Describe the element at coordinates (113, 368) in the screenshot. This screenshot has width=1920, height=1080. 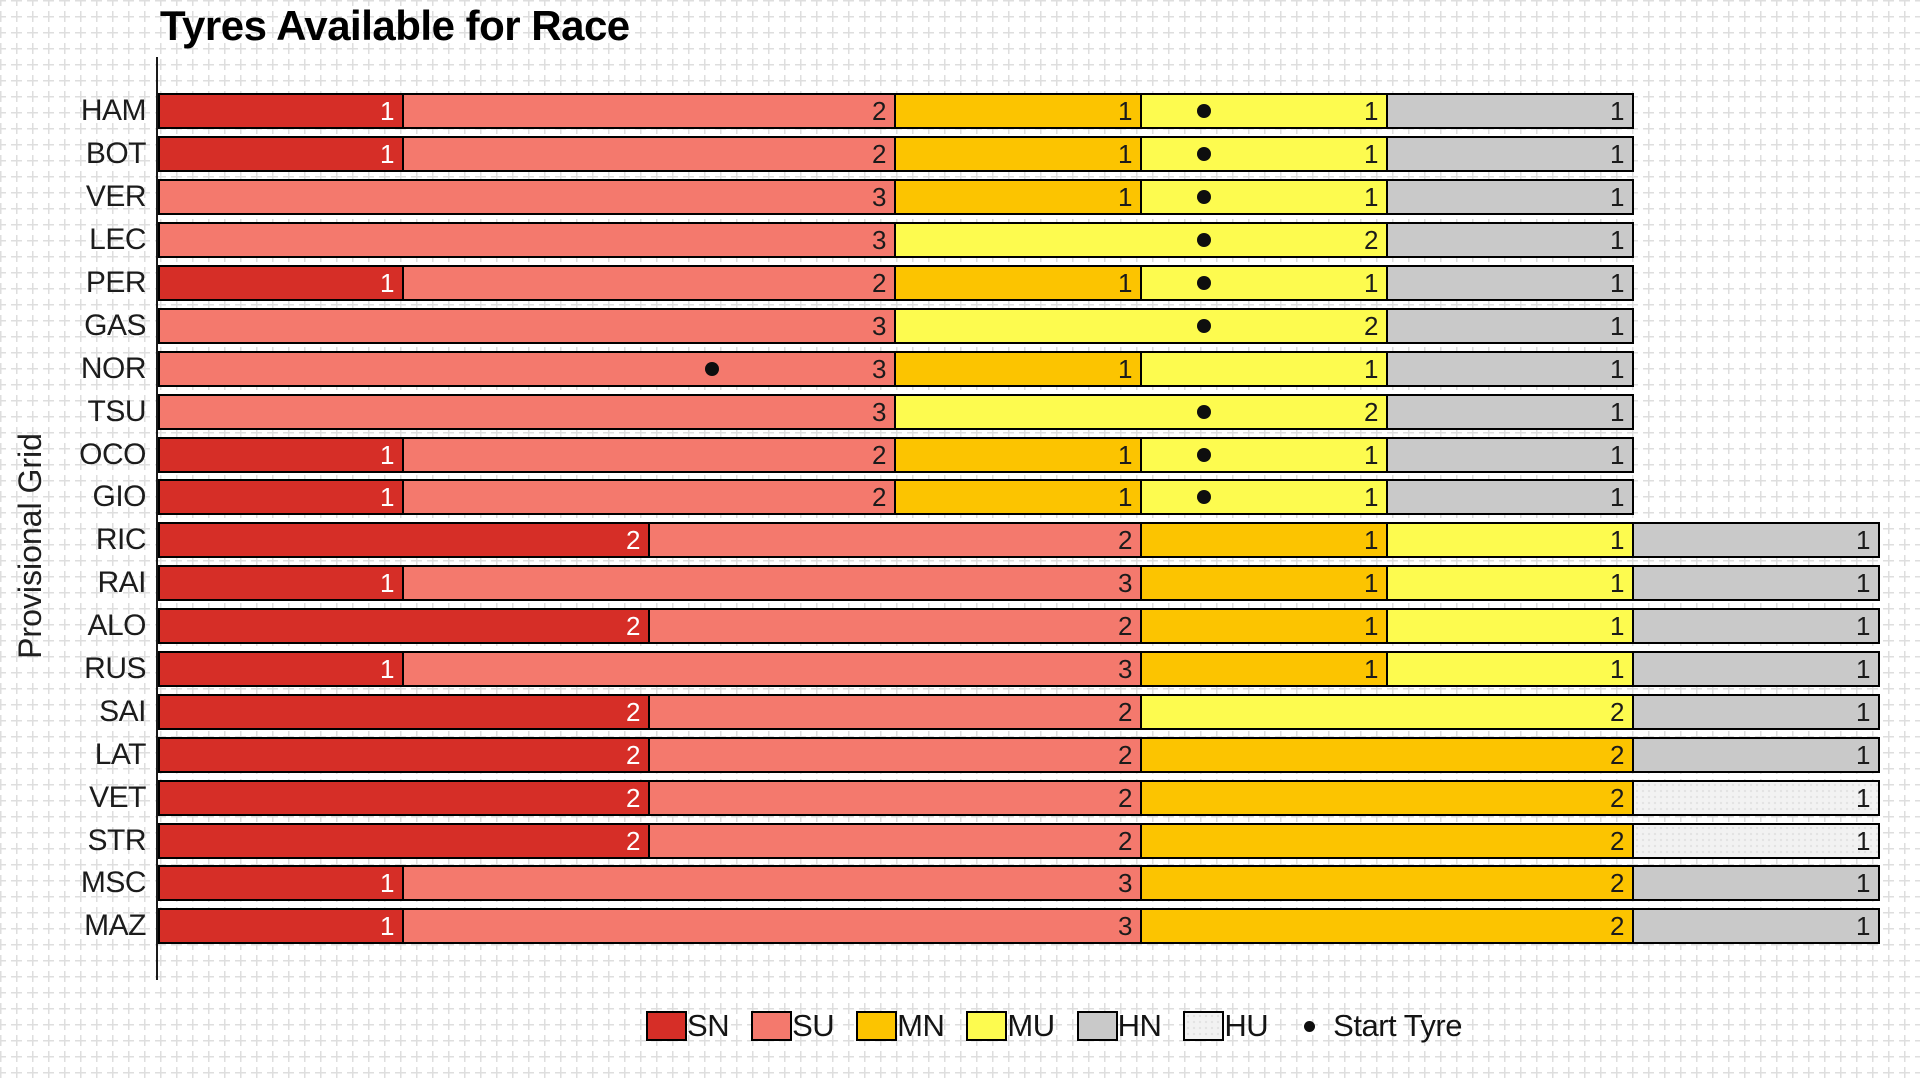
I see `driver-label: NOR` at that location.